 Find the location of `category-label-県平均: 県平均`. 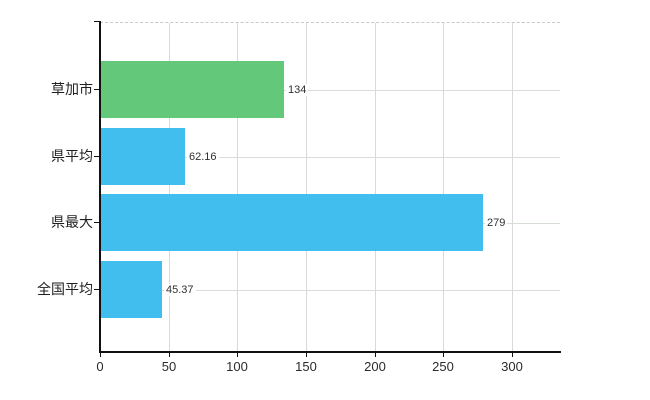

category-label-県平均: 県平均 is located at coordinates (72, 156).